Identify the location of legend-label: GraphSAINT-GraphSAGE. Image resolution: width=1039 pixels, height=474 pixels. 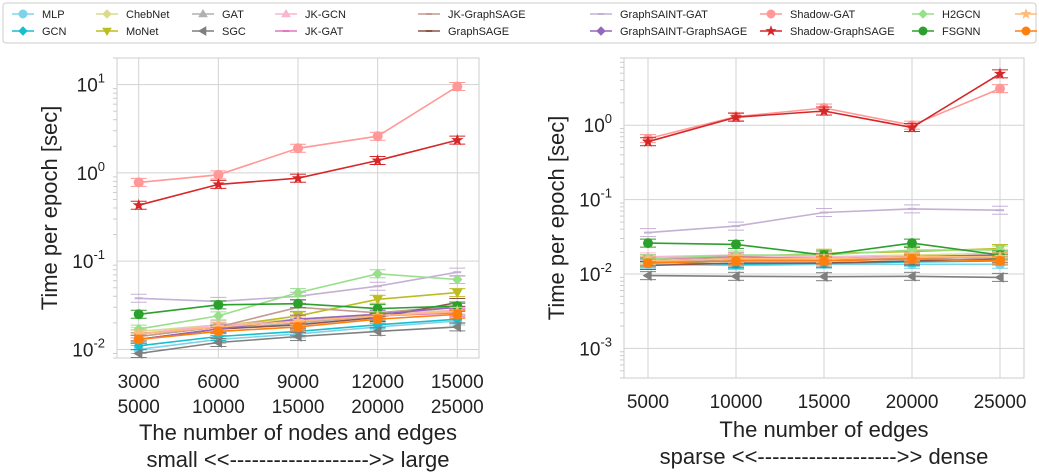
(683, 32).